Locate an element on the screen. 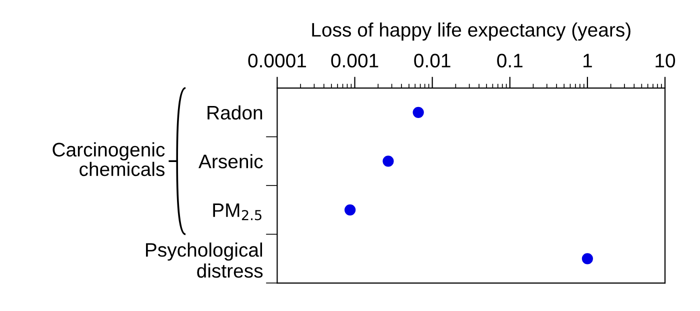 The height and width of the screenshot is (311, 700). x-tick-label: 0.1 is located at coordinates (509, 61).